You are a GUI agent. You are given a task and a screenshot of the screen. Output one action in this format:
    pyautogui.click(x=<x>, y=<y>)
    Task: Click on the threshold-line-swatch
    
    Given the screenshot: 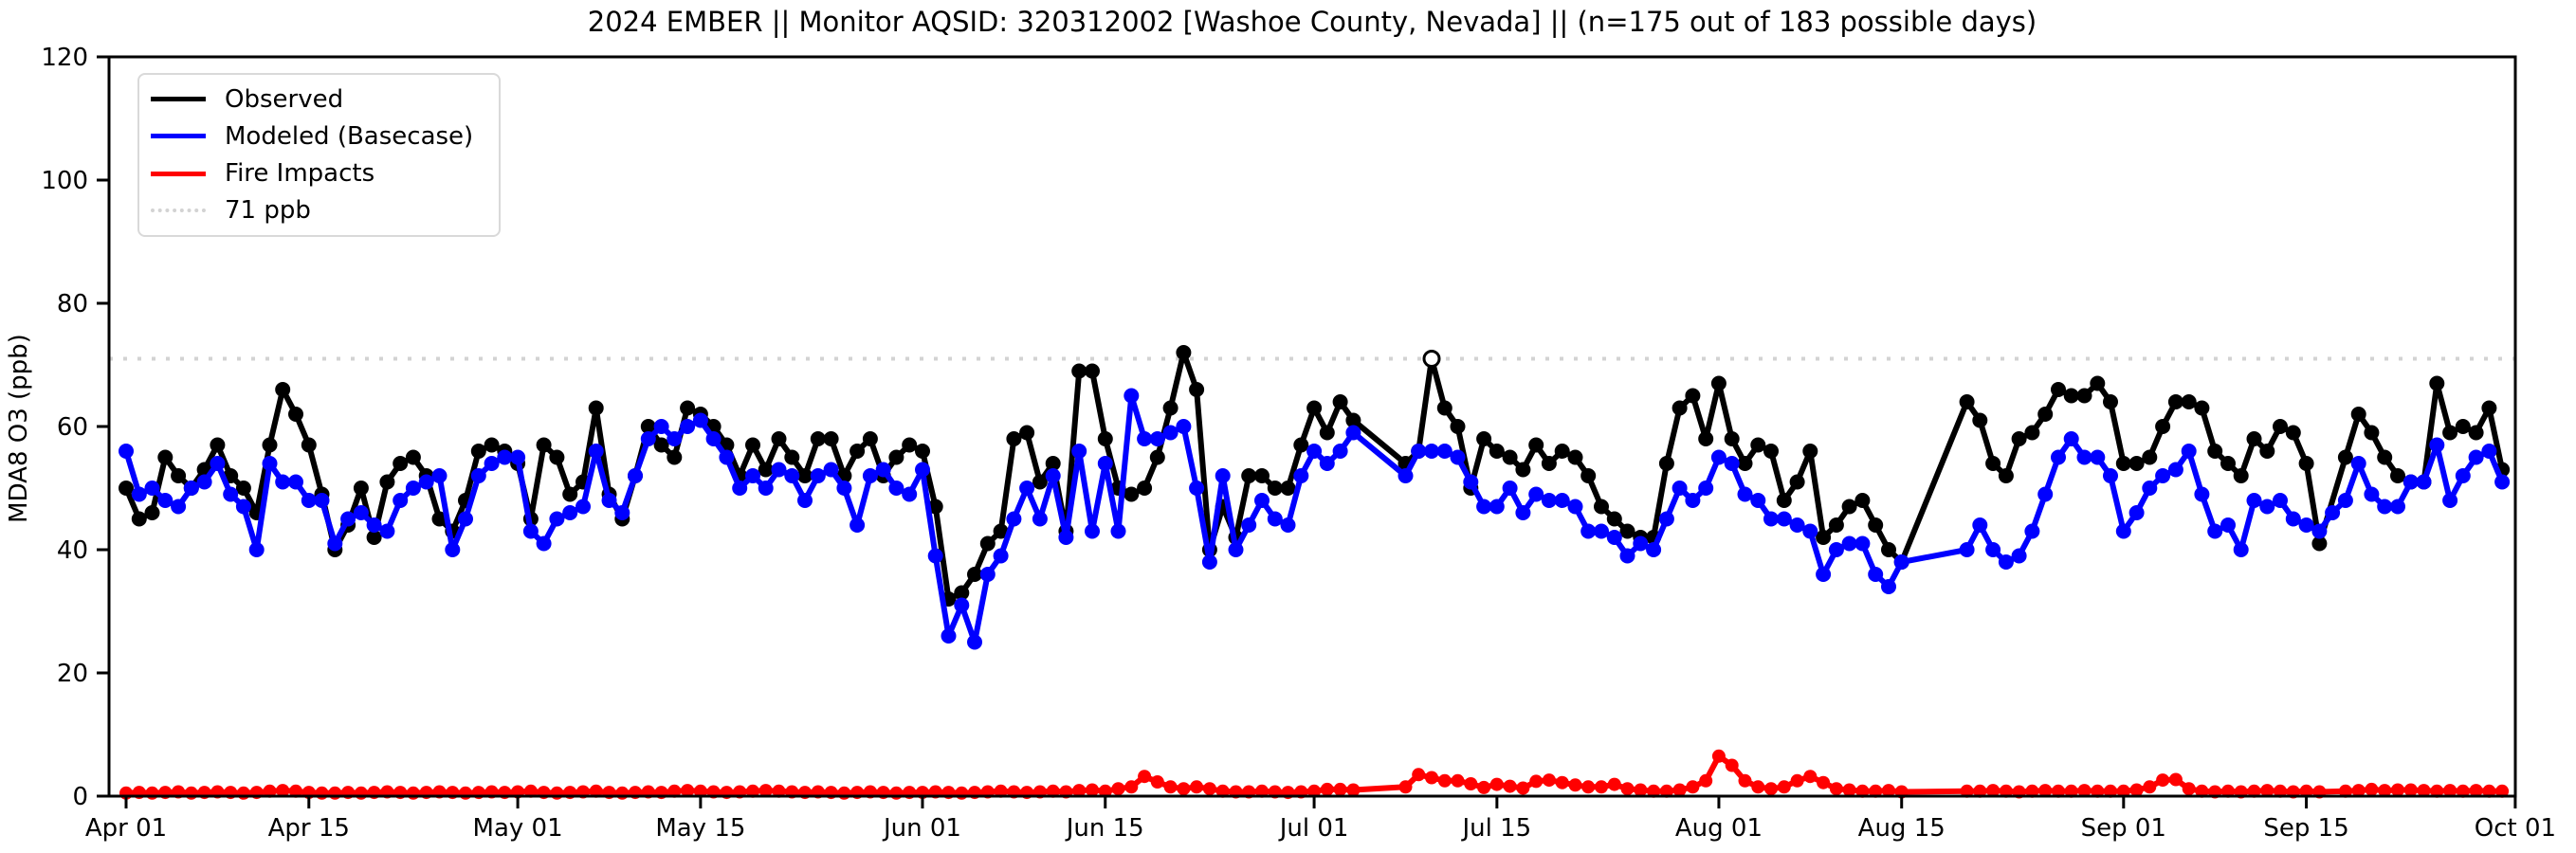 What is the action you would take?
    pyautogui.click(x=178, y=211)
    